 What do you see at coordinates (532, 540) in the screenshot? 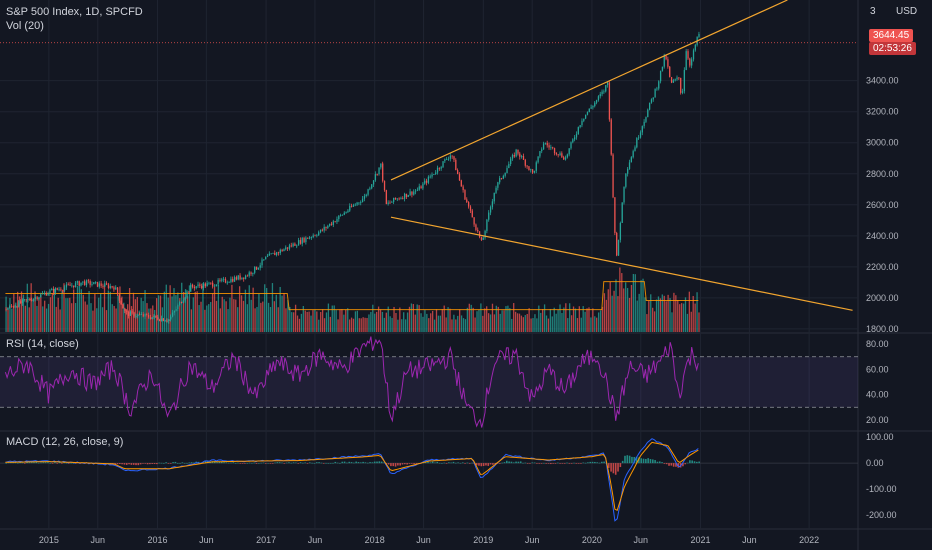
I see `time-tick-label: Jun` at bounding box center [532, 540].